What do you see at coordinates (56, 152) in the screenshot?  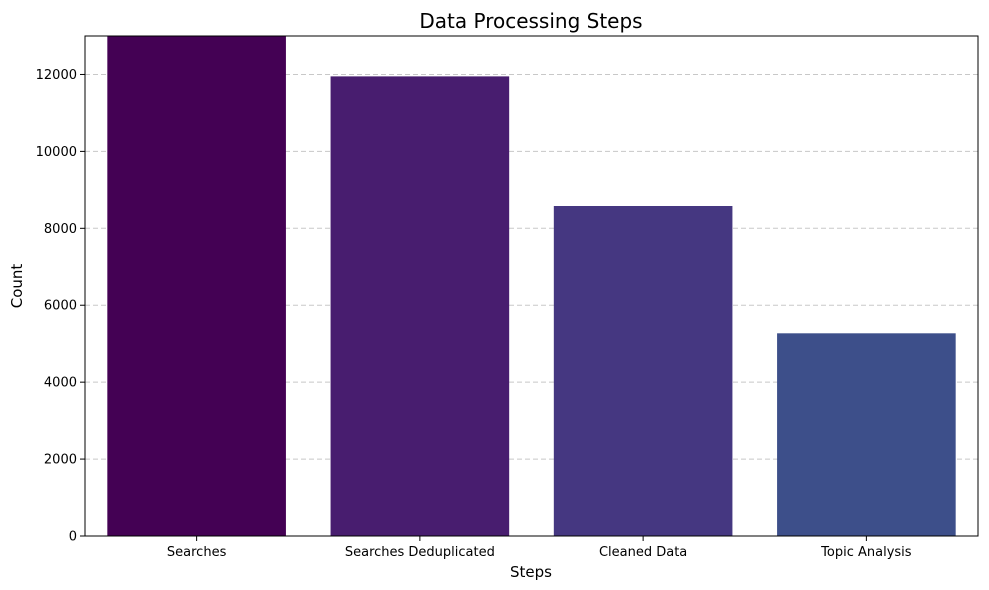 I see `y-tick-label: 10000` at bounding box center [56, 152].